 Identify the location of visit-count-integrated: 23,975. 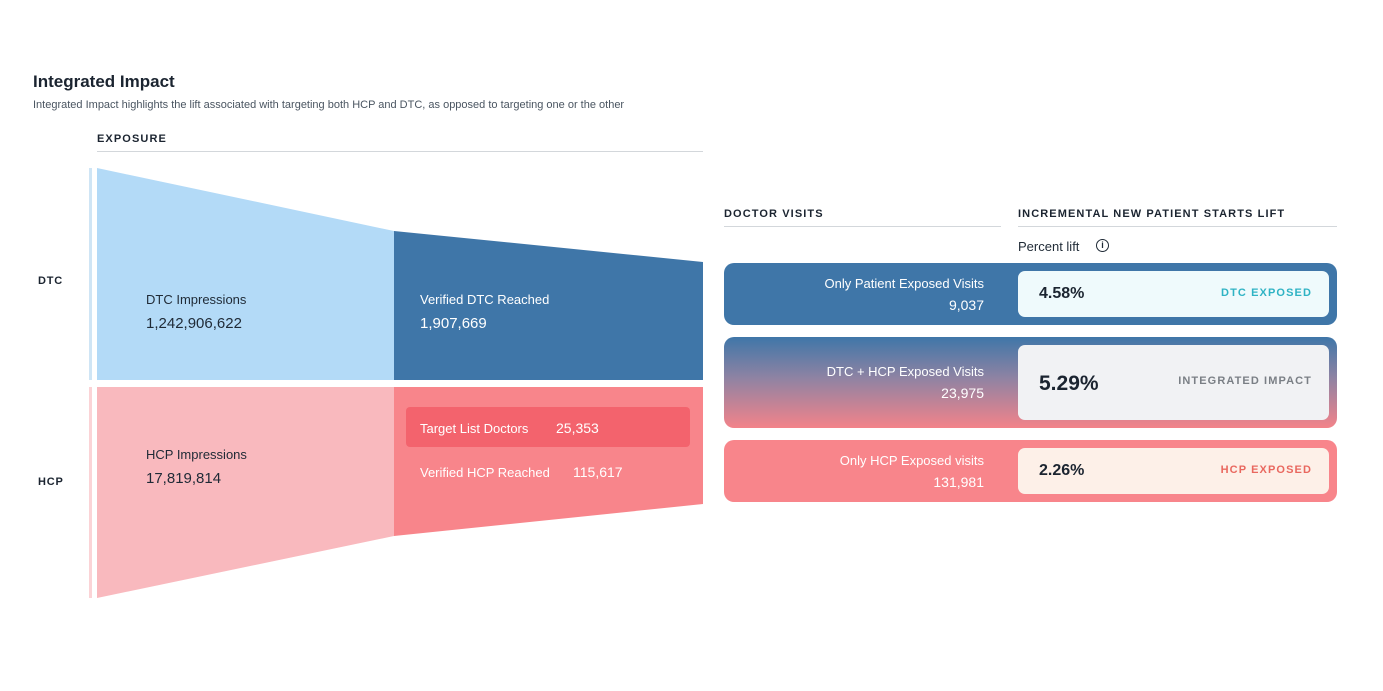
(962, 393).